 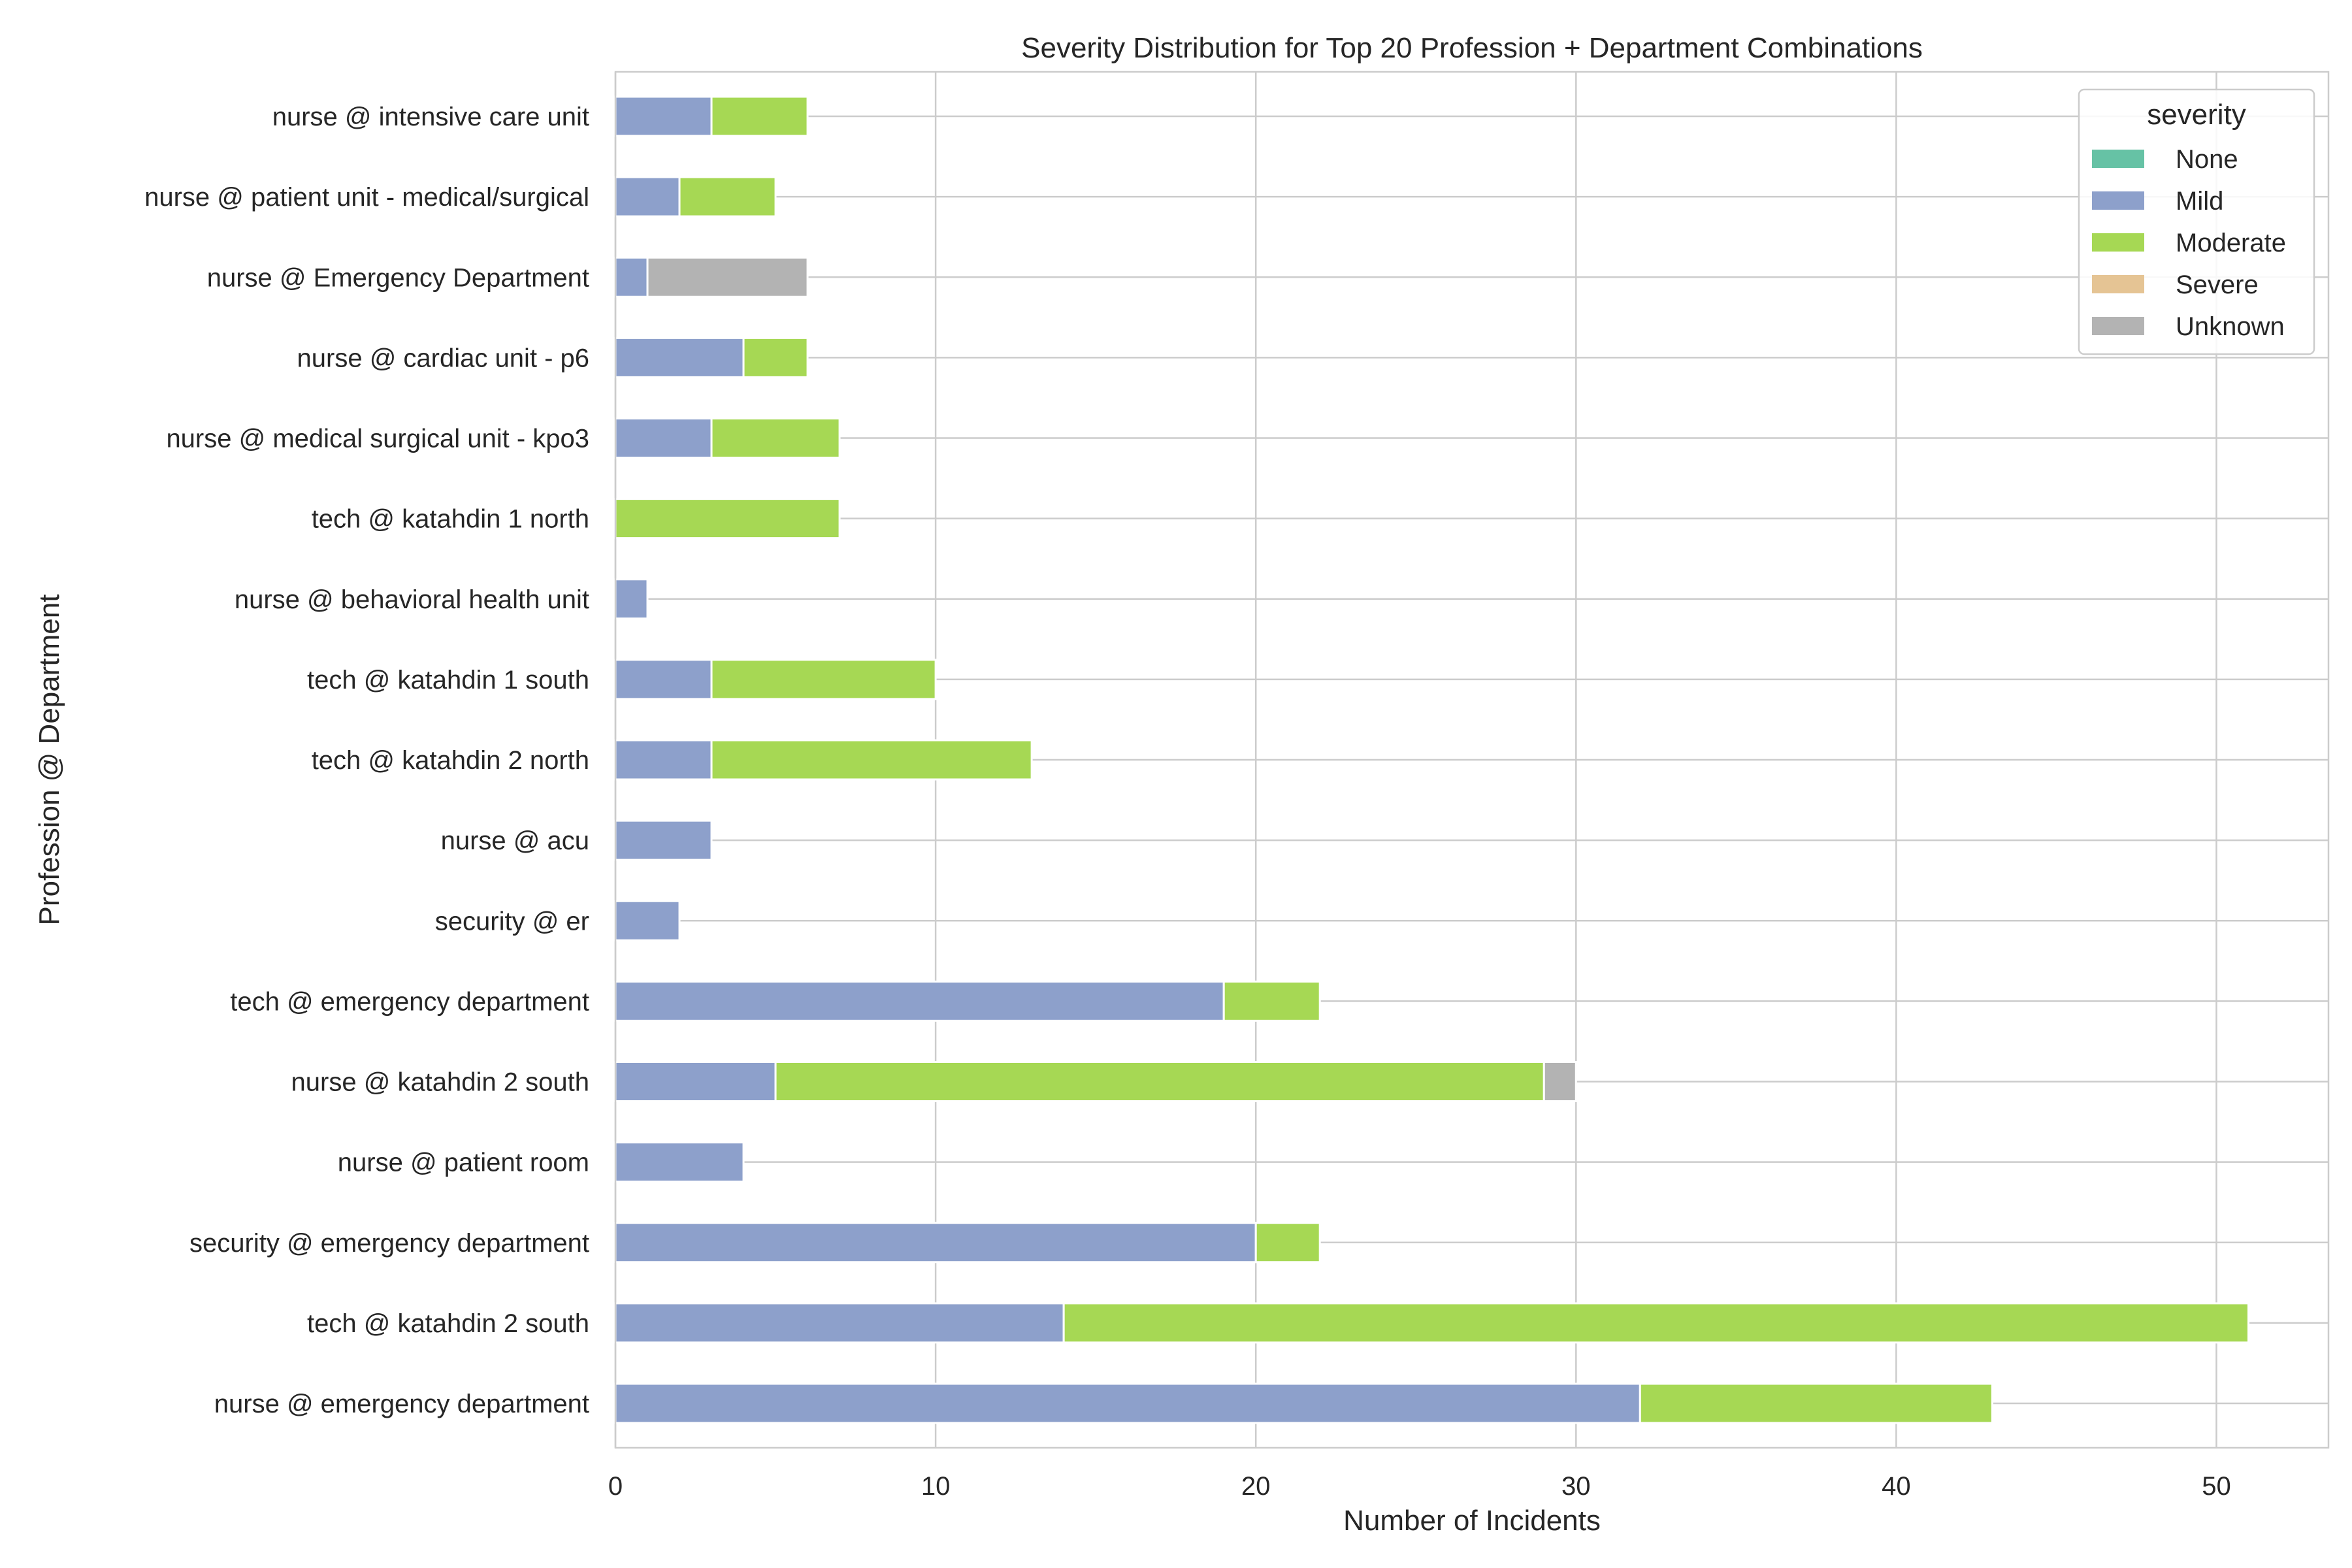 I want to click on legend-label-severe: Severe, so click(x=2217, y=284).